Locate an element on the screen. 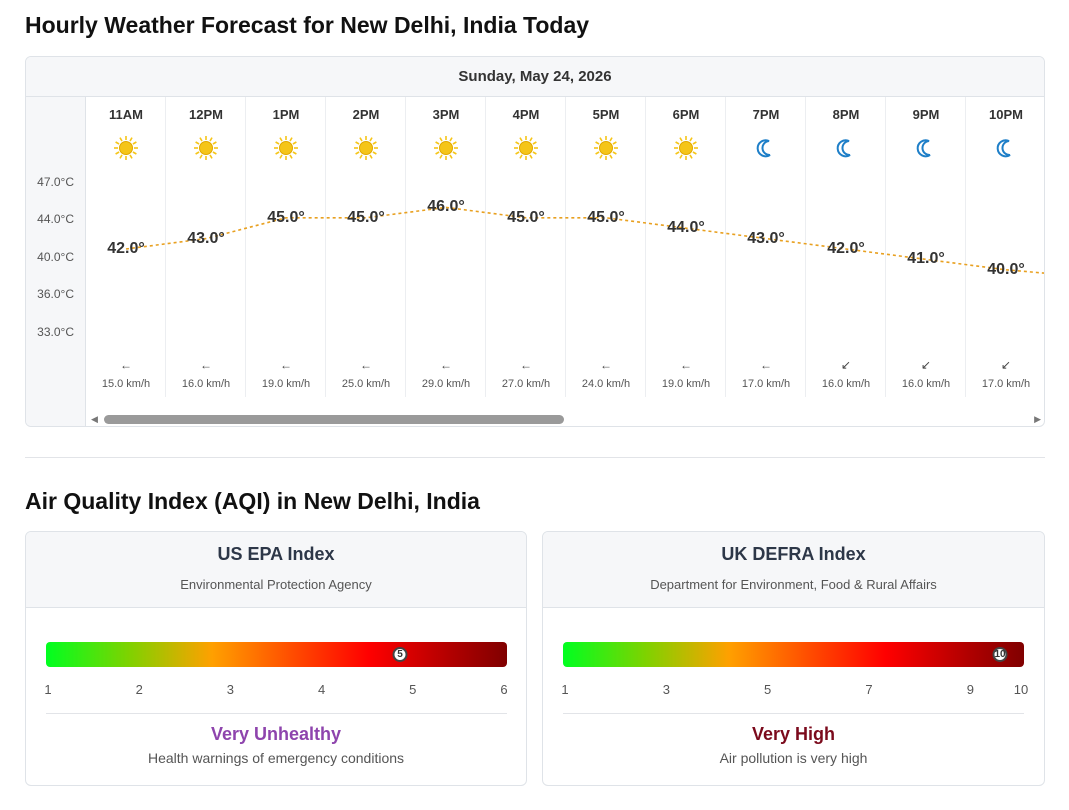 This screenshot has width=1069, height=810. temperature-axis: 47.0°C 44.0°C 40.0°C 36.0°C 33.0°C is located at coordinates (56, 261).